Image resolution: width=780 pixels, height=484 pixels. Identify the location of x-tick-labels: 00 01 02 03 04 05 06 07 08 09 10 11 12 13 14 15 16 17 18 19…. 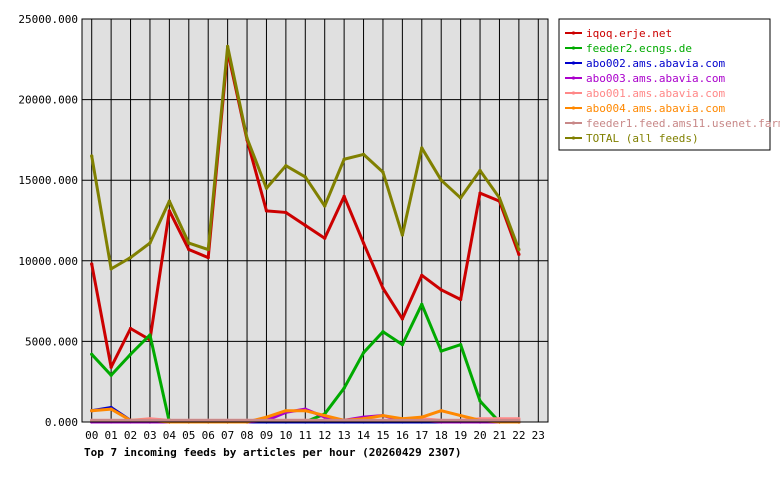
(315, 435).